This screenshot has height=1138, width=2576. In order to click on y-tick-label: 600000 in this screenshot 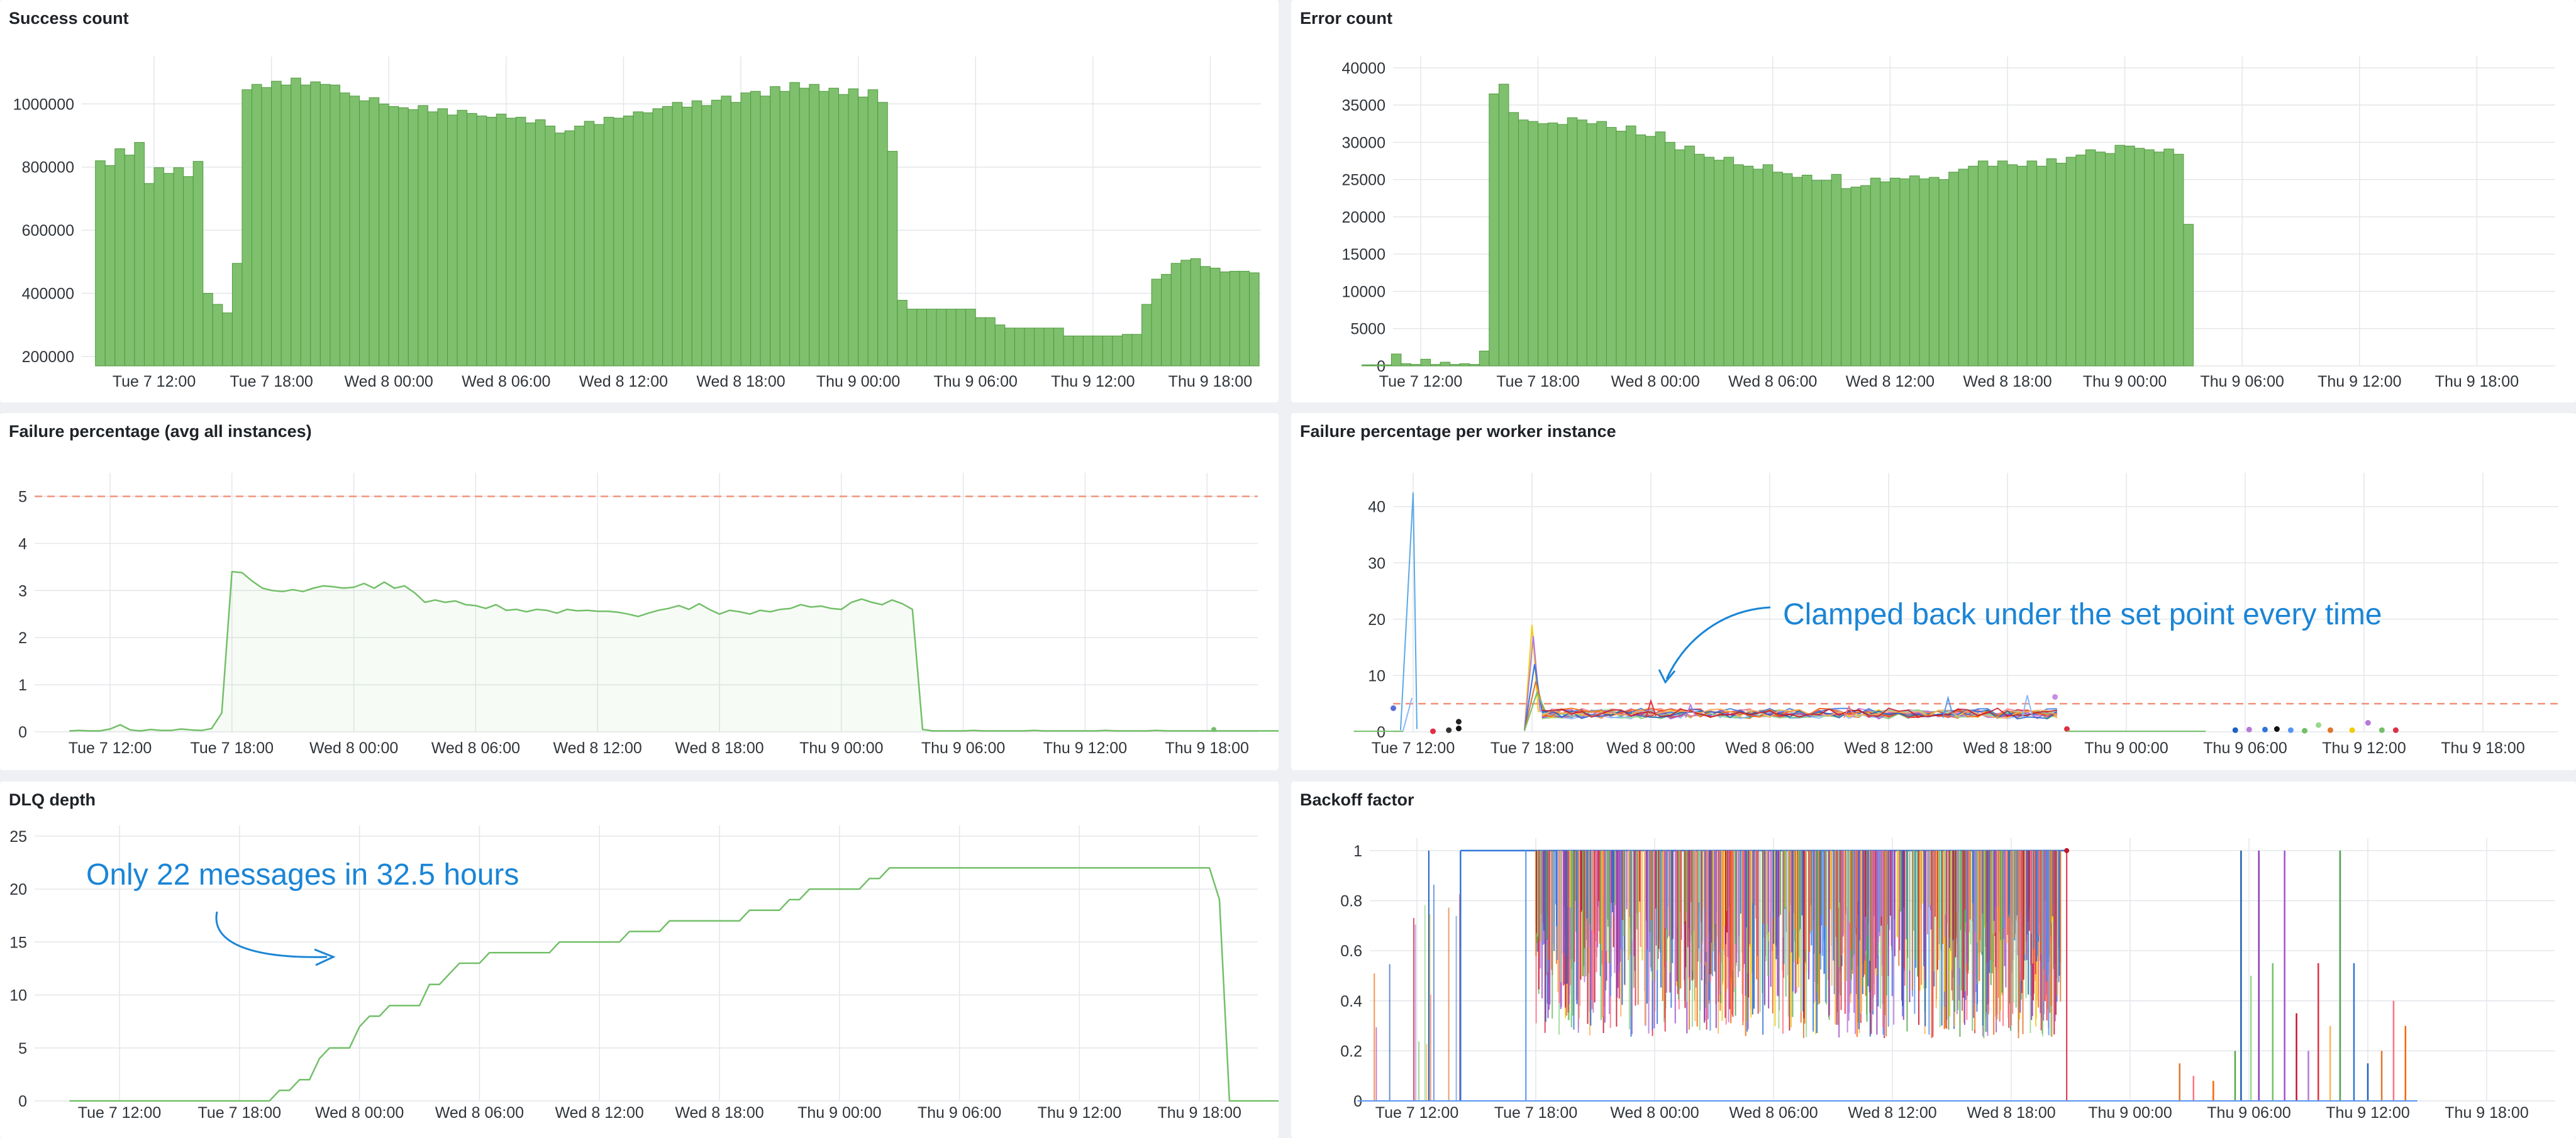, I will do `click(48, 231)`.